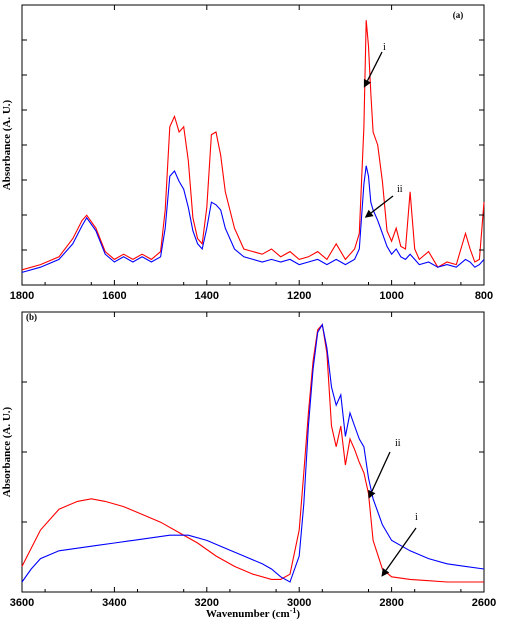 The image size is (512, 625). Describe the element at coordinates (393, 507) in the screenshot. I see `panel-b-annotations: iii` at that location.